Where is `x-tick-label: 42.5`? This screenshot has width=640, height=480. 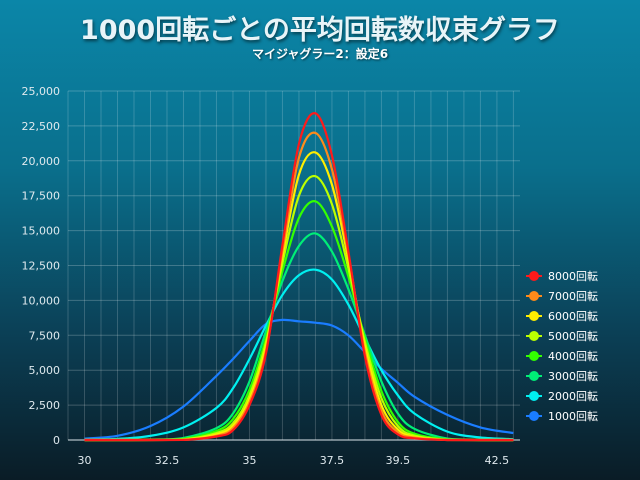 x-tick-label: 42.5 is located at coordinates (497, 460).